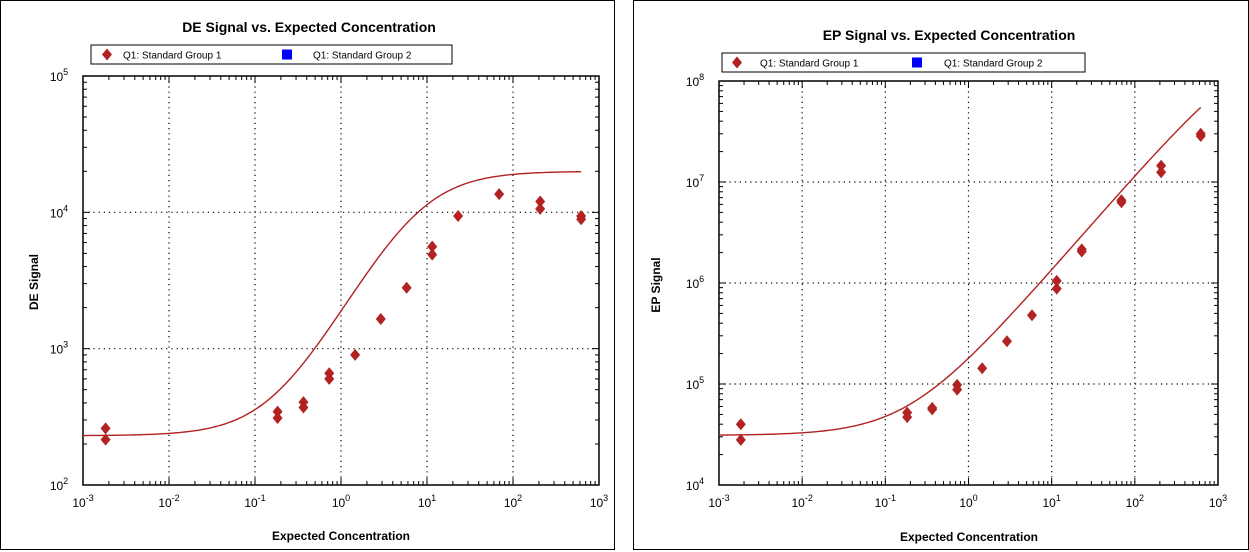  I want to click on y-tick-label: 10², so click(59, 484).